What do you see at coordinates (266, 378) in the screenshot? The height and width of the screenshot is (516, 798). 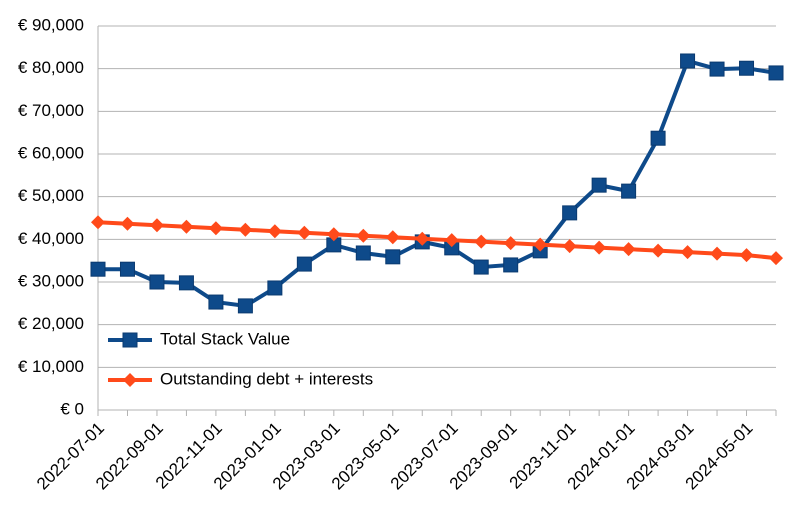 I see `legend-label: Outstanding debt + interests` at bounding box center [266, 378].